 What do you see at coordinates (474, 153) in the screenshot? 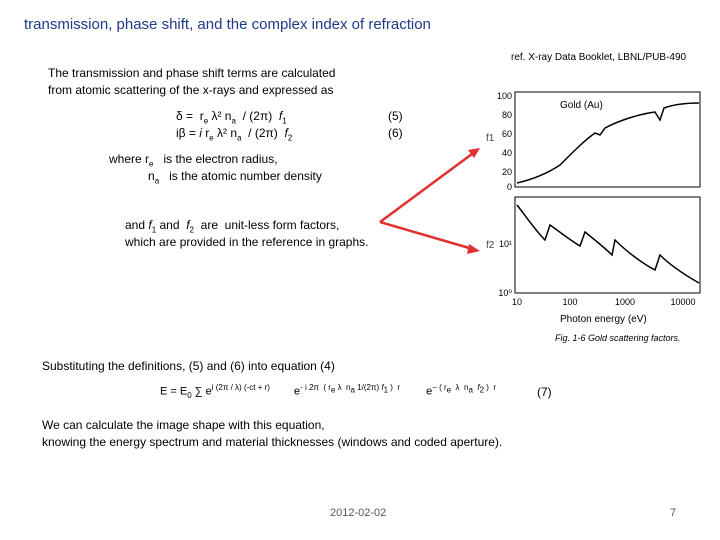
I see `arrowhead-f1` at bounding box center [474, 153].